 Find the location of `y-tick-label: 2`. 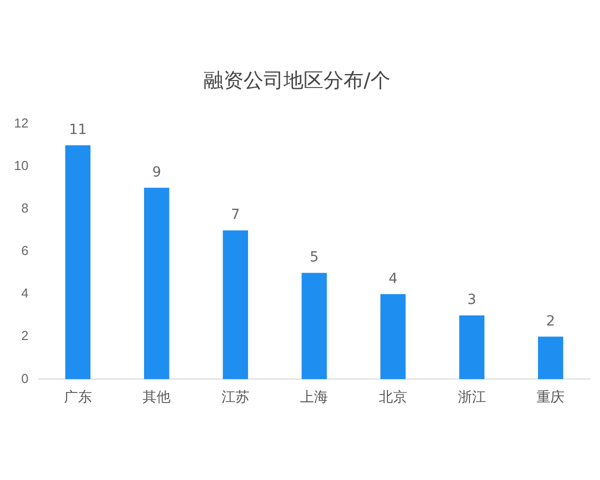

y-tick-label: 2 is located at coordinates (24, 336).